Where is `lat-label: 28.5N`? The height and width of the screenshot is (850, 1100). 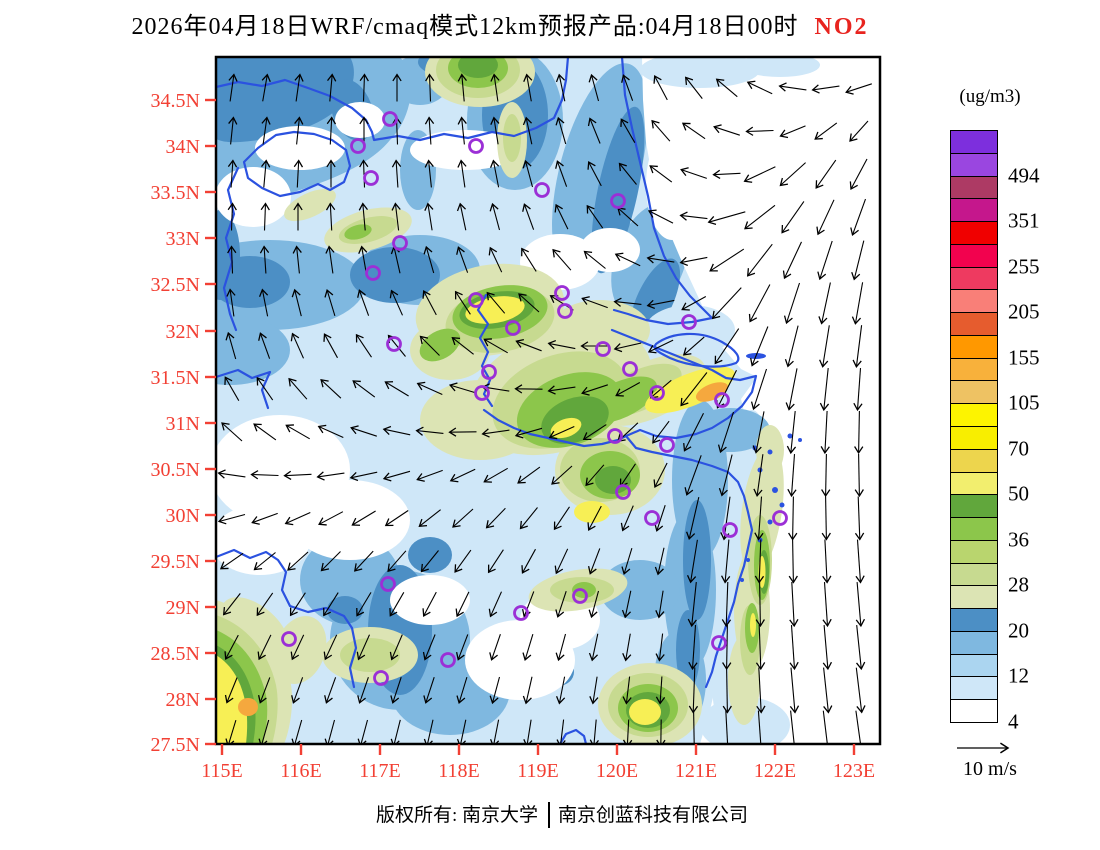 lat-label: 28.5N is located at coordinates (175, 654).